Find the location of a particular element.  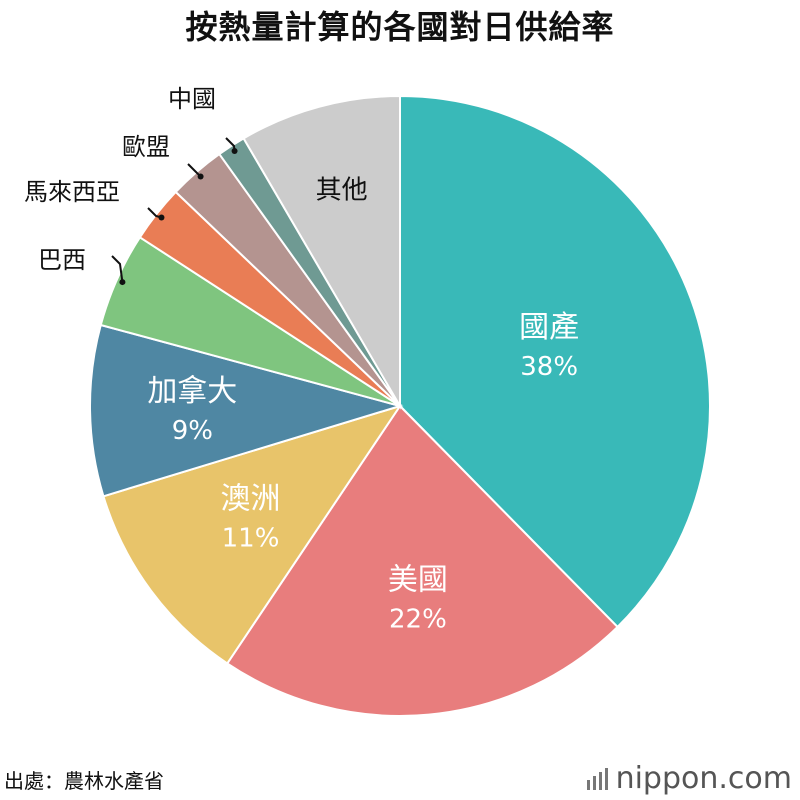

slice-label: 中國 is located at coordinates (192, 99).